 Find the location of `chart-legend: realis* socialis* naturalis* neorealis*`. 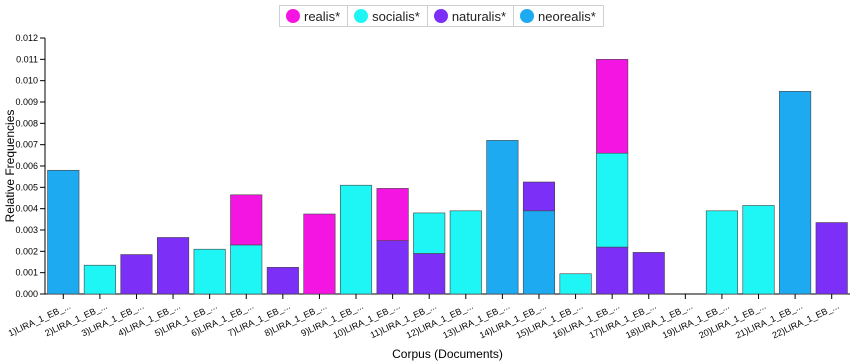

chart-legend: realis* socialis* naturalis* neorealis* is located at coordinates (441, 16).